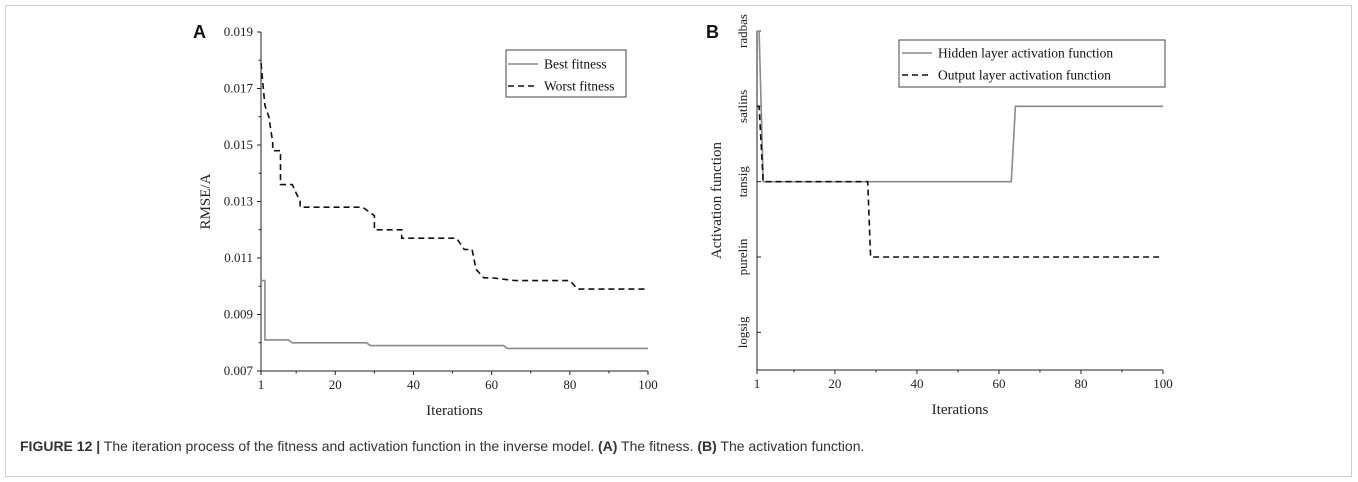 The width and height of the screenshot is (1358, 482). What do you see at coordinates (790, 446) in the screenshot?
I see `caption-text-3: The activation function.` at bounding box center [790, 446].